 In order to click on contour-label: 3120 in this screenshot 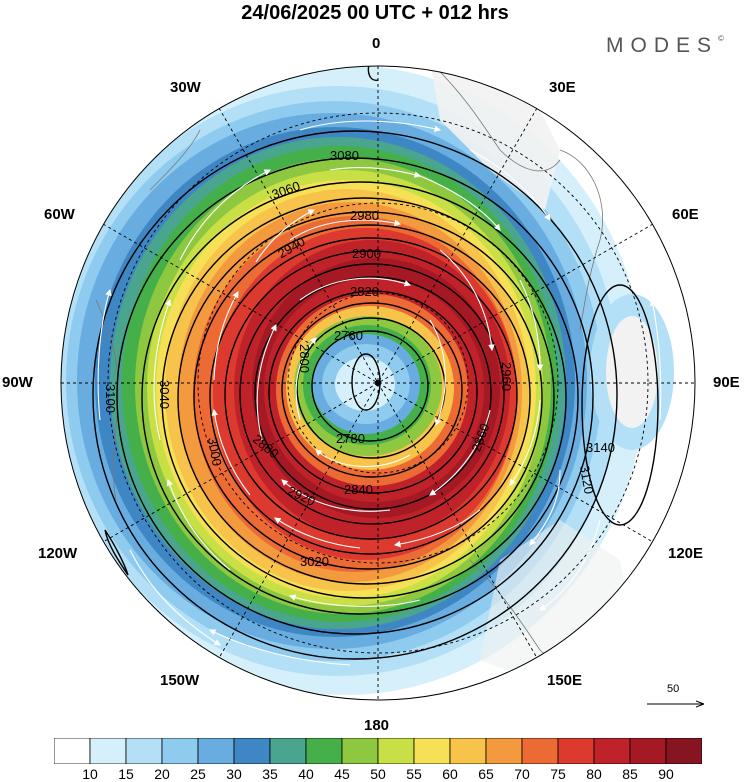, I will do `click(587, 479)`.